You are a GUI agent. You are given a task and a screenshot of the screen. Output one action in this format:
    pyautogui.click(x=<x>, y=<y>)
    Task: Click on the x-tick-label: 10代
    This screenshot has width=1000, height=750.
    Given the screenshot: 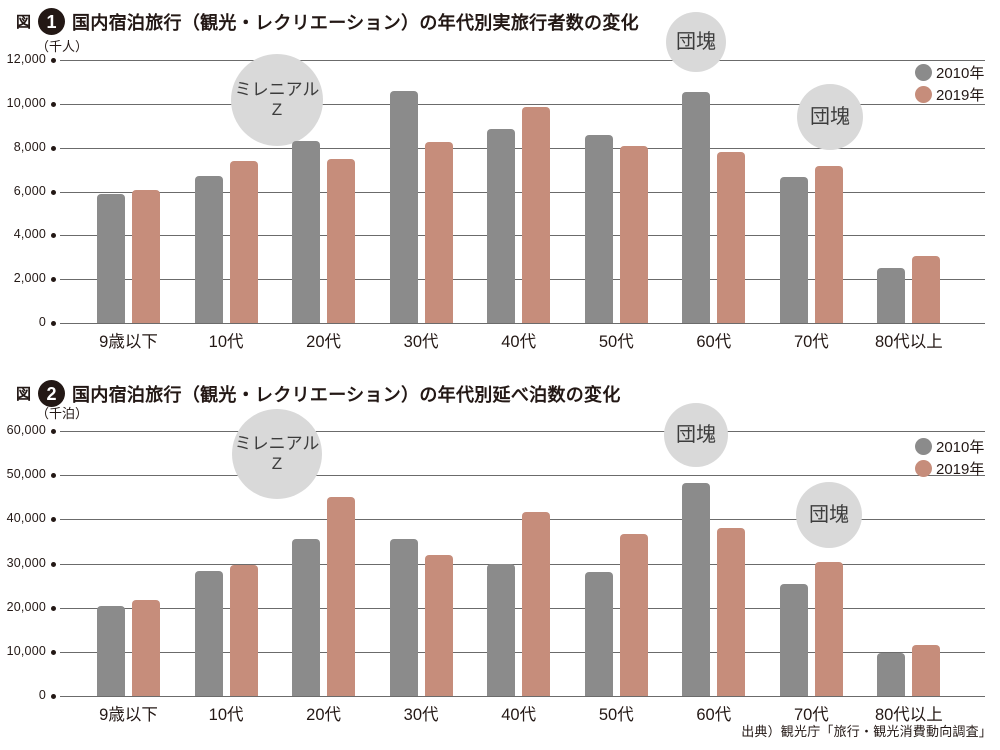 What is the action you would take?
    pyautogui.click(x=226, y=342)
    